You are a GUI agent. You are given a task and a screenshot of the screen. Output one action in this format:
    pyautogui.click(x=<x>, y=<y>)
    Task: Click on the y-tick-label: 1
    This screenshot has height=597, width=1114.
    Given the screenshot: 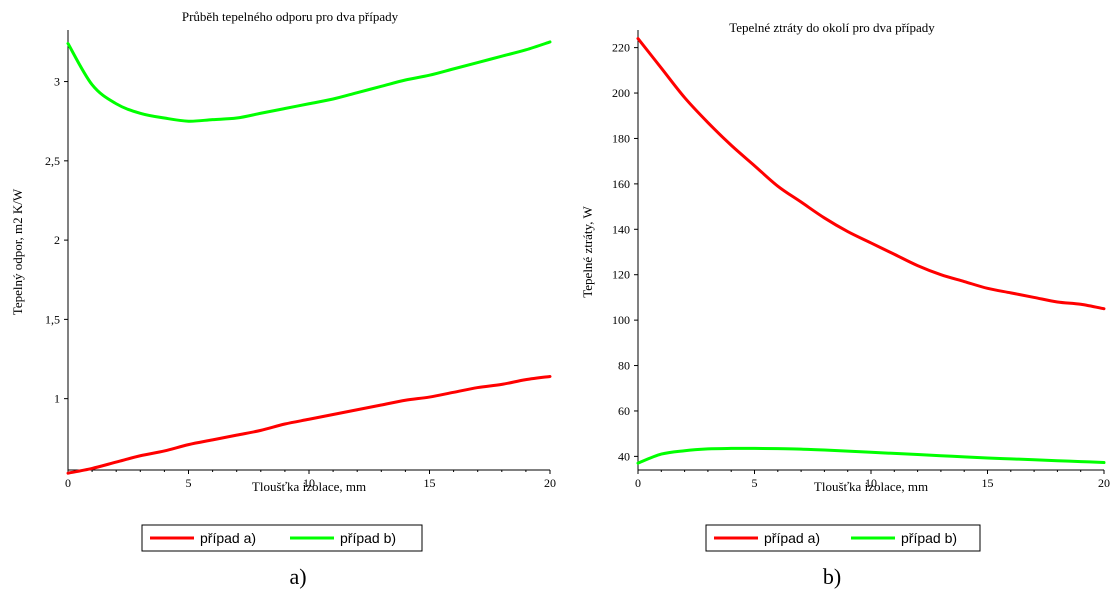 What is the action you would take?
    pyautogui.click(x=57, y=399)
    